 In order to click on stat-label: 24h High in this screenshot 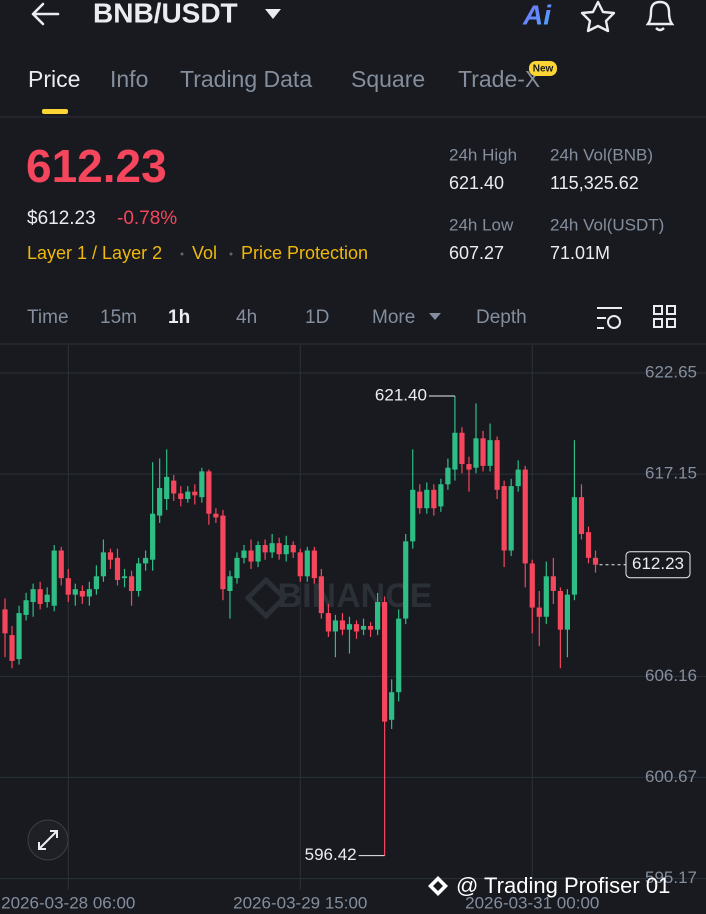, I will do `click(483, 154)`.